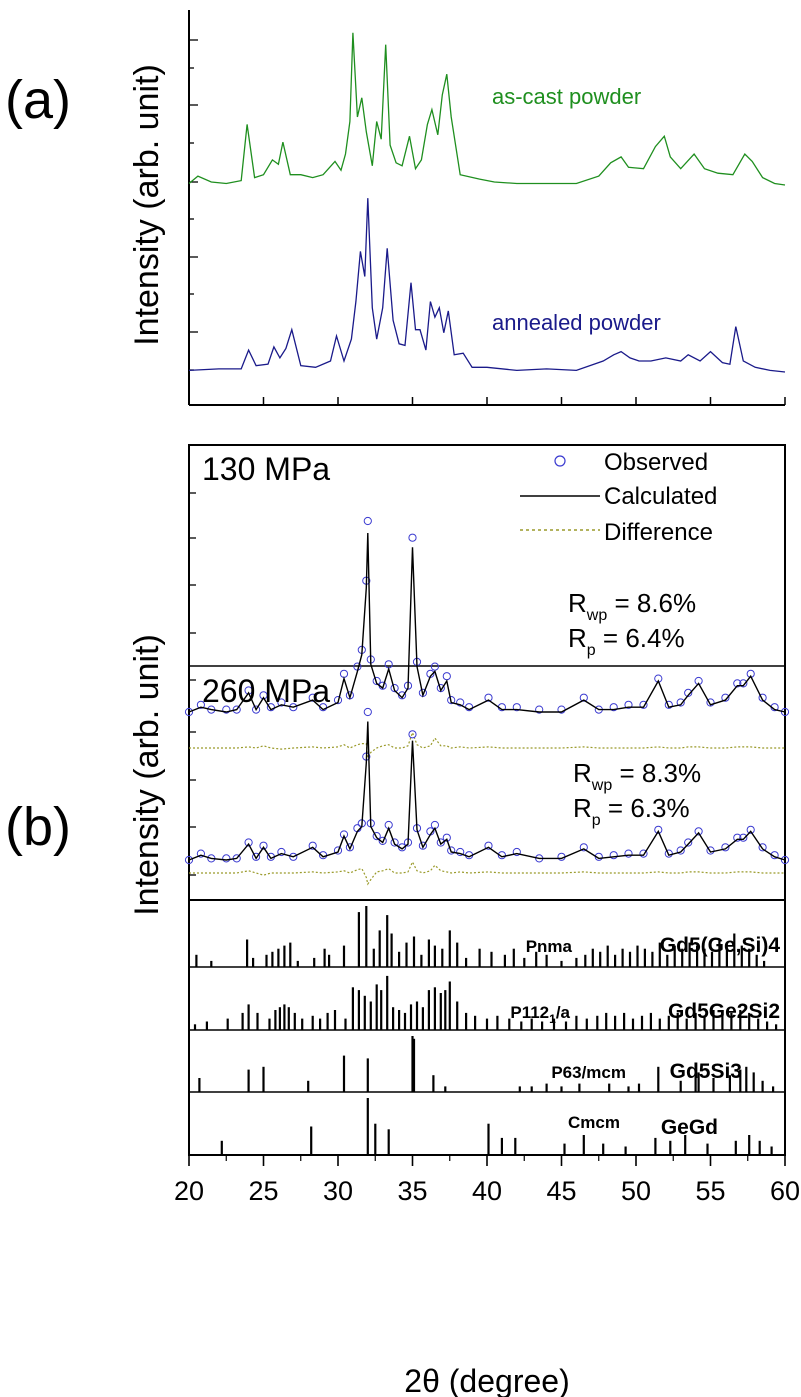  Describe the element at coordinates (192, 684) in the screenshot. I see `panel-b-y-ticks` at that location.